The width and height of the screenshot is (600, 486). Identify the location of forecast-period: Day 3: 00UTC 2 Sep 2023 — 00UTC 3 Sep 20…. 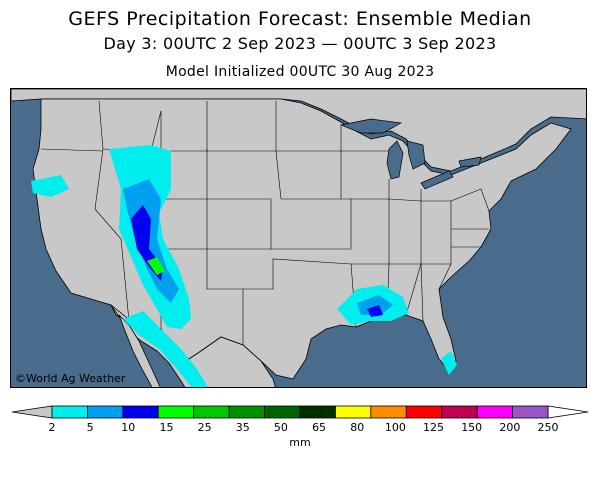
(300, 43).